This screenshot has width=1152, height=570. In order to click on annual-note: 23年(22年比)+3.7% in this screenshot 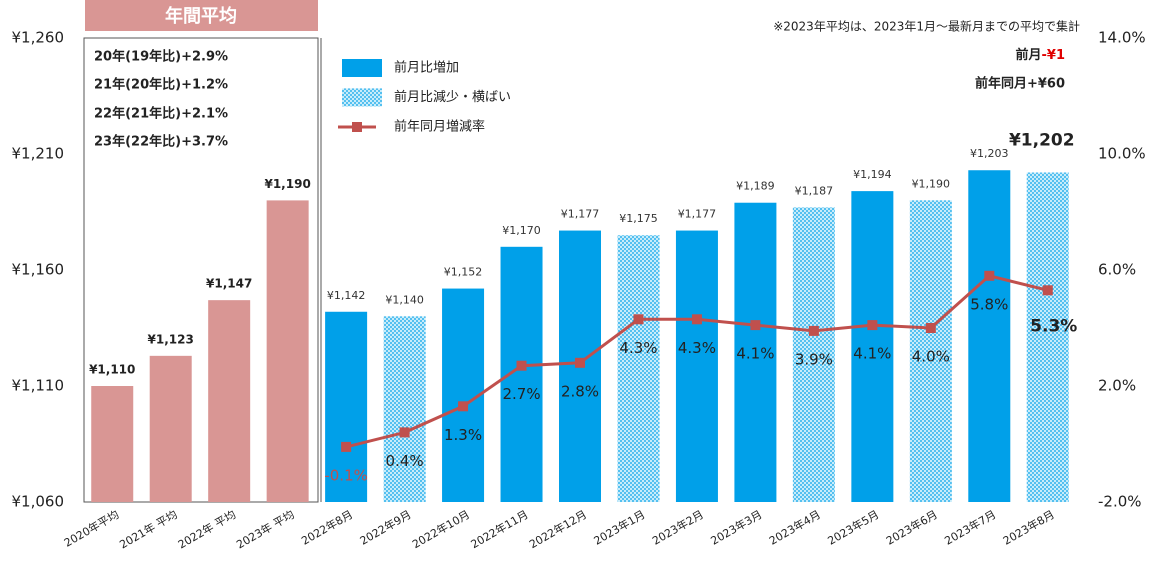, I will do `click(161, 142)`.